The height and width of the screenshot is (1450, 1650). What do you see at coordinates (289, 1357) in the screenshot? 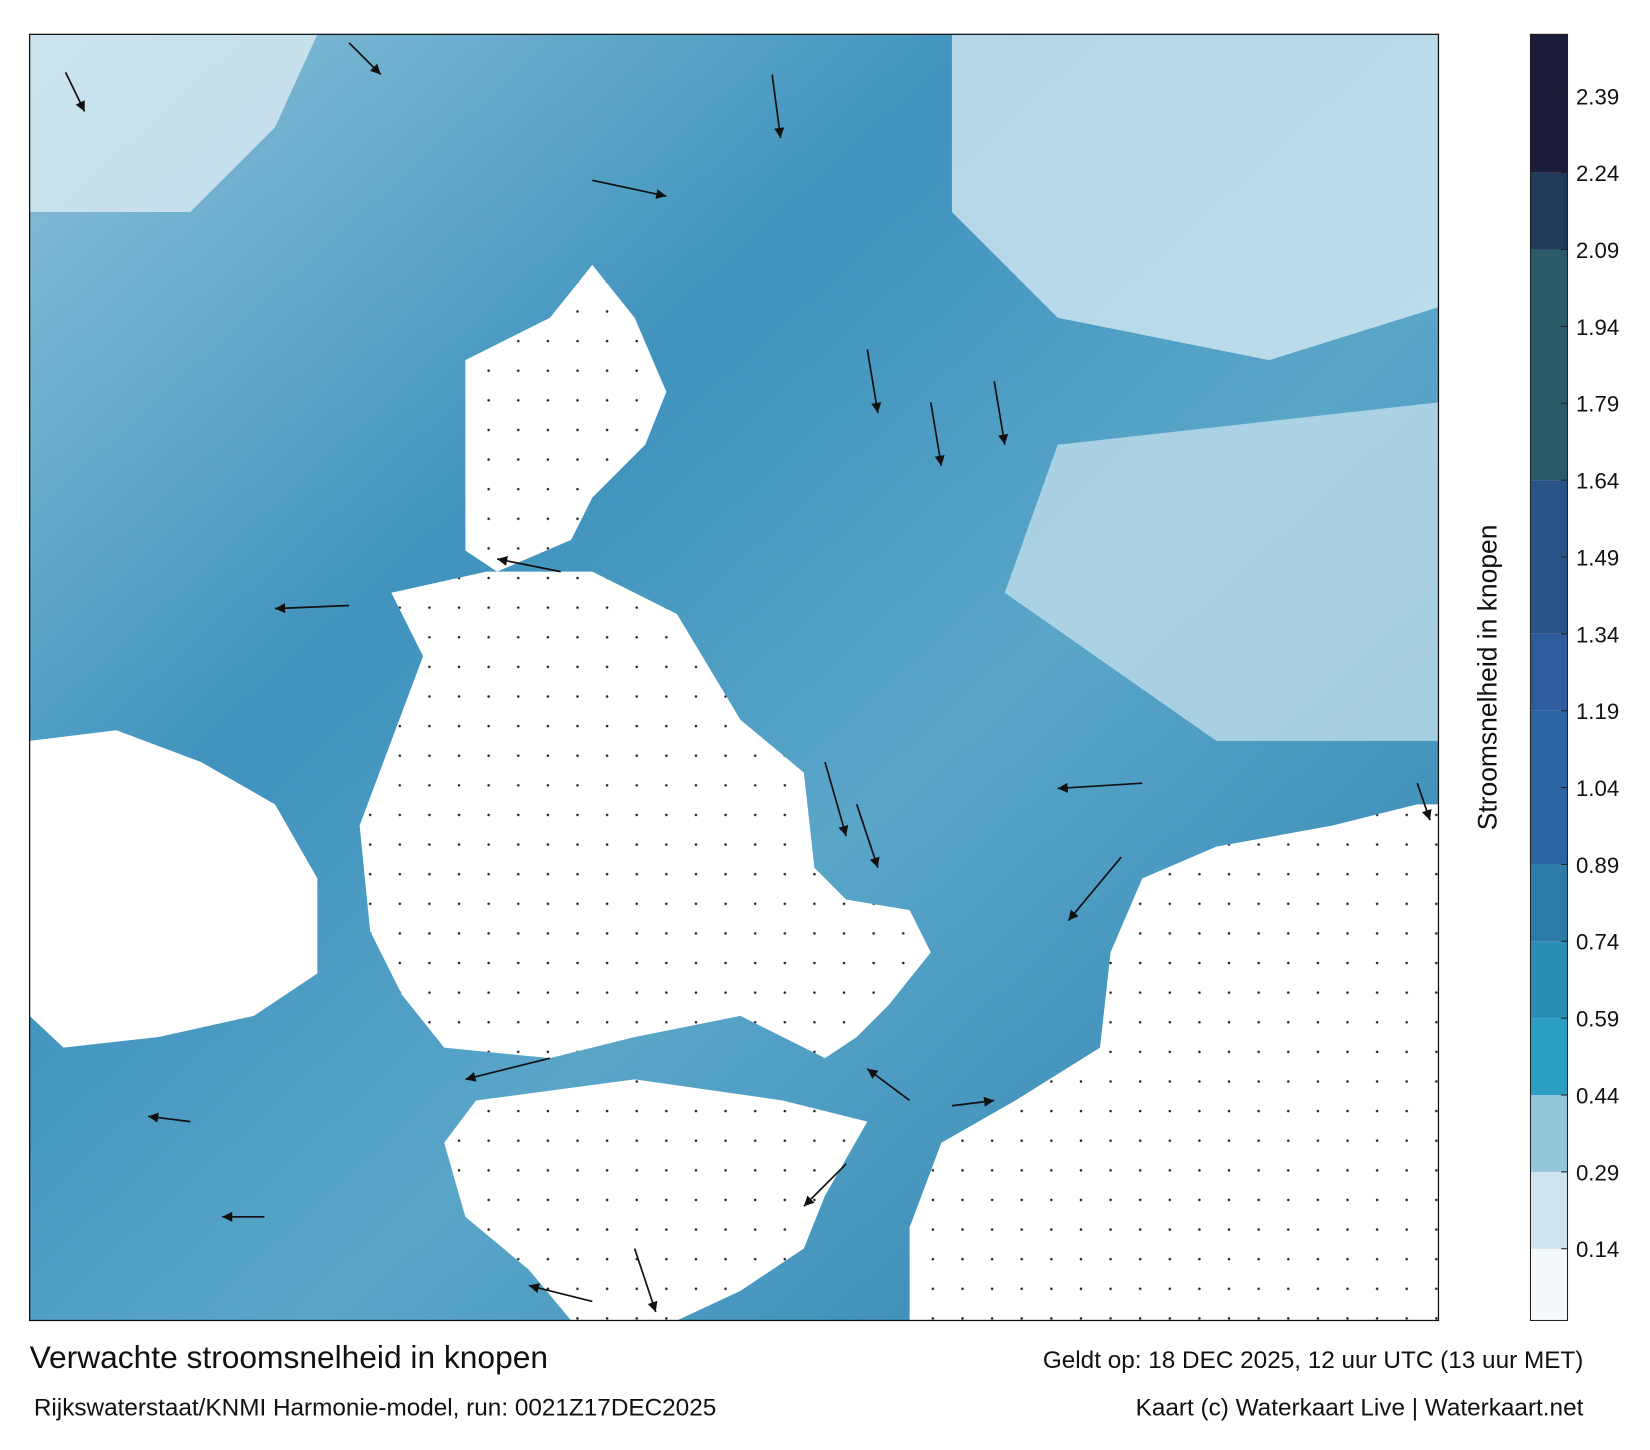
I see `title: Verwachte stroomsnelheid in knopen` at bounding box center [289, 1357].